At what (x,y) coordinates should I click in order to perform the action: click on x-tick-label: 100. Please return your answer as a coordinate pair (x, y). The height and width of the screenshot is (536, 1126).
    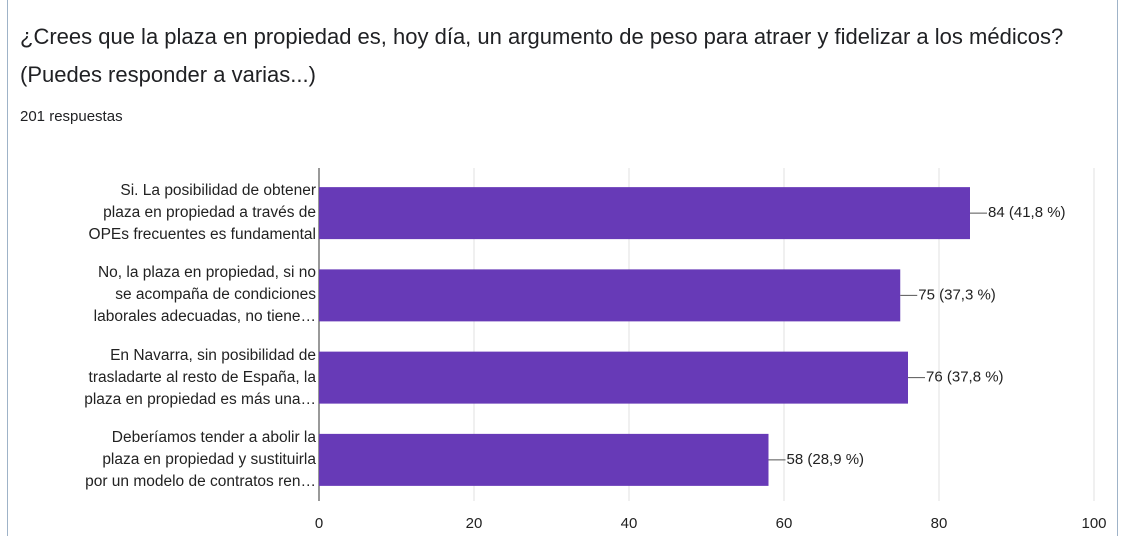
    Looking at the image, I should click on (1093, 523).